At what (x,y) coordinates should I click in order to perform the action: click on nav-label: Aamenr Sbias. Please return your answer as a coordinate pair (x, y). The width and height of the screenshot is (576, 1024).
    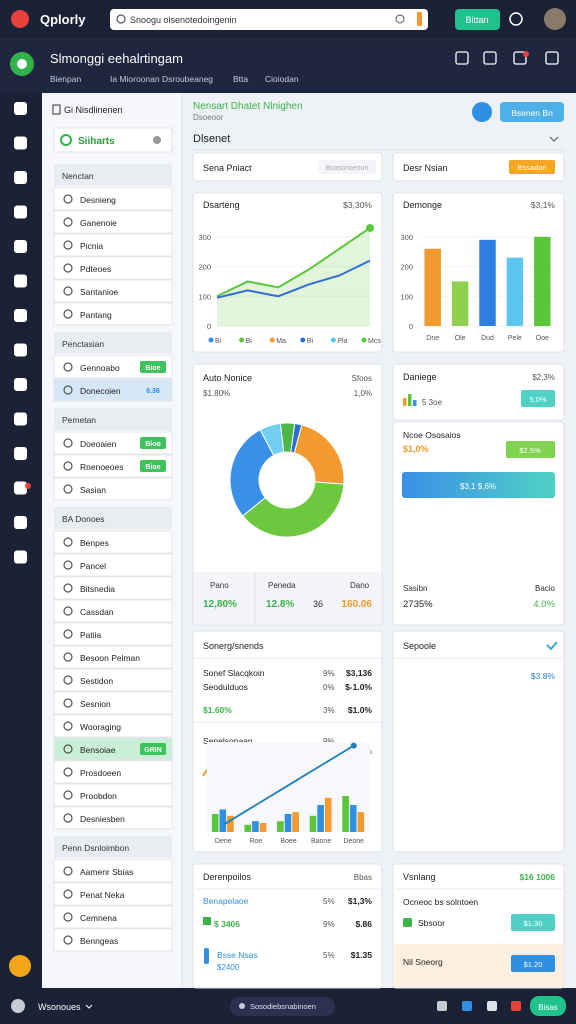
    Looking at the image, I should click on (106, 872).